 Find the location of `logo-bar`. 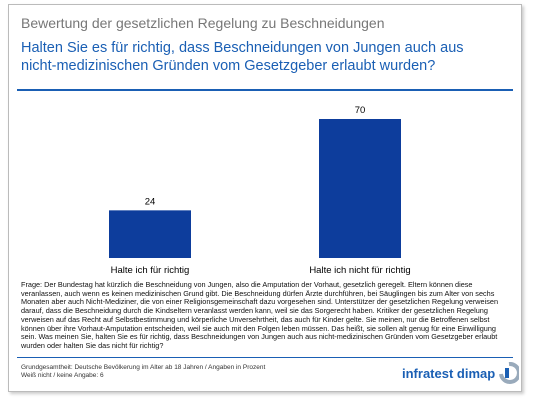

logo-bar is located at coordinates (507, 373).